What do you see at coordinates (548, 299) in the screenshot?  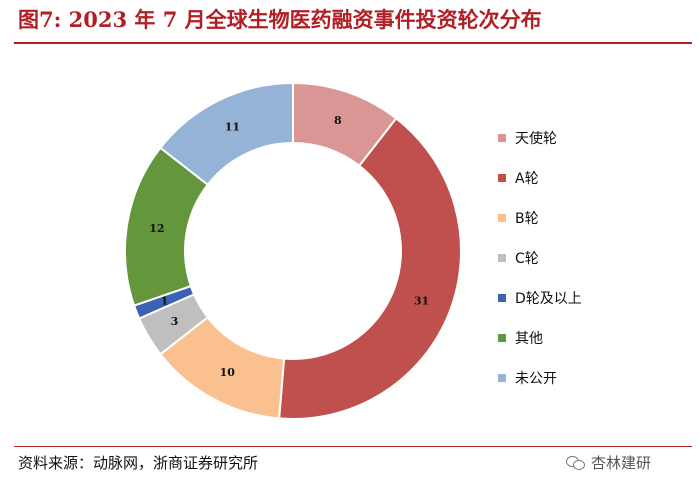 I see `legend-label-4: D轮及以上` at bounding box center [548, 299].